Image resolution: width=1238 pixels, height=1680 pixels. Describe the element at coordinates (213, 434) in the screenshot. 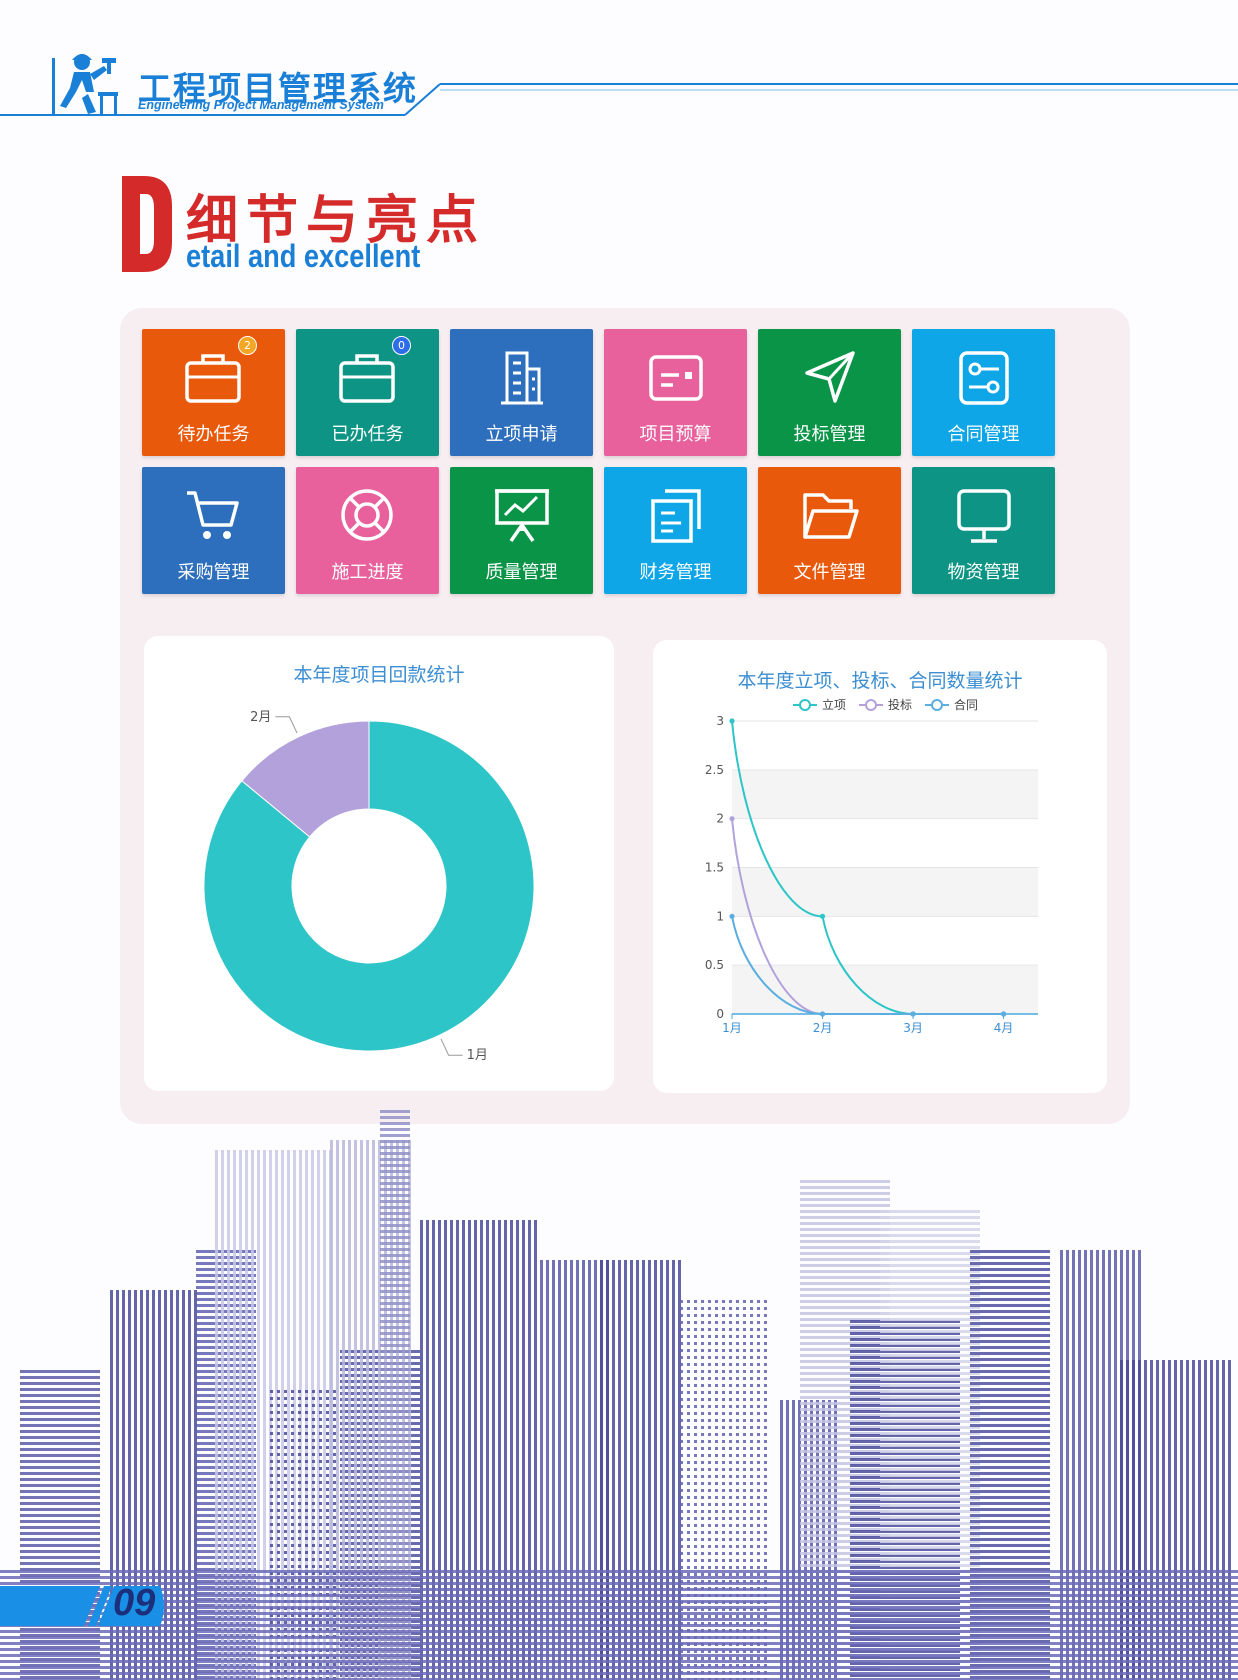

I see `module-tile-label: 待办任务` at that location.